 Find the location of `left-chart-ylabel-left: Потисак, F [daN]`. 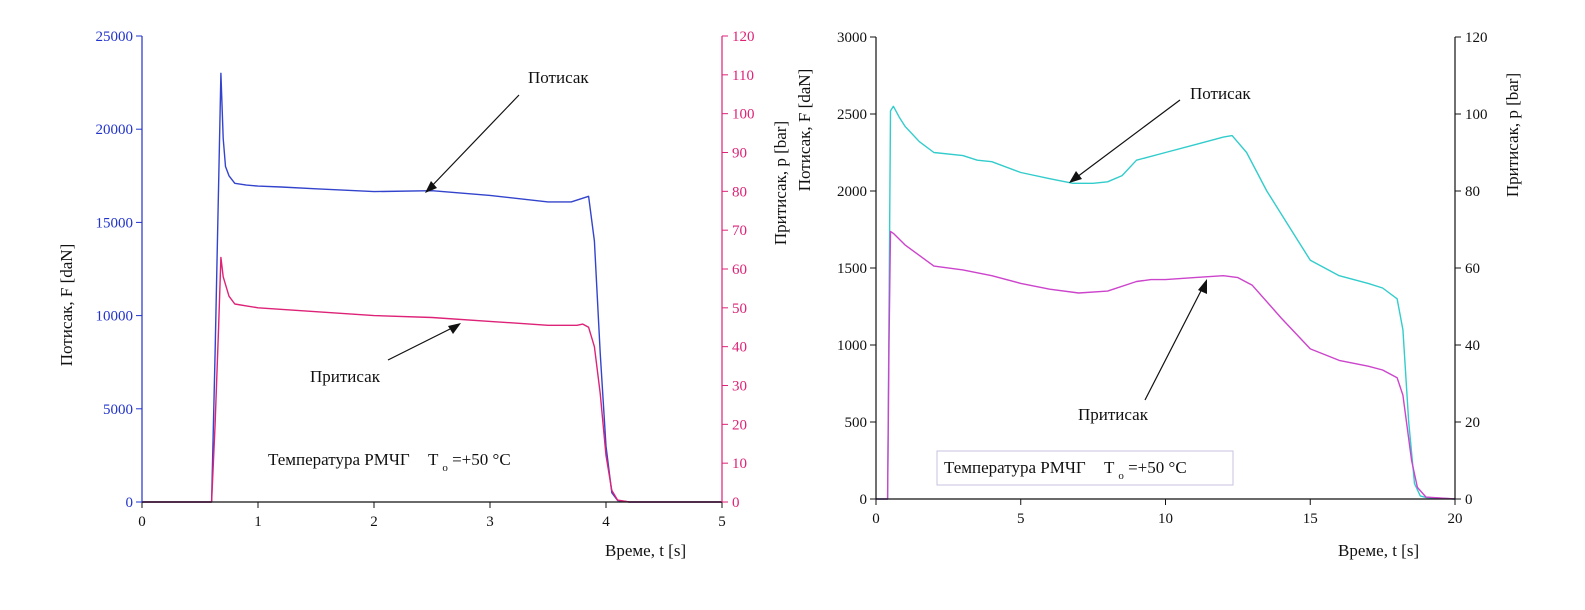

left-chart-ylabel-left: Потисак, F [daN] is located at coordinates (66, 305).